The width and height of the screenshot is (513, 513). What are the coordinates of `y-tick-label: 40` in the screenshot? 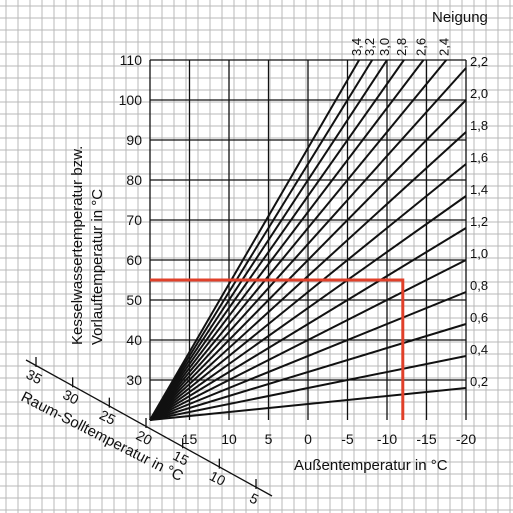 It's located at (134, 340).